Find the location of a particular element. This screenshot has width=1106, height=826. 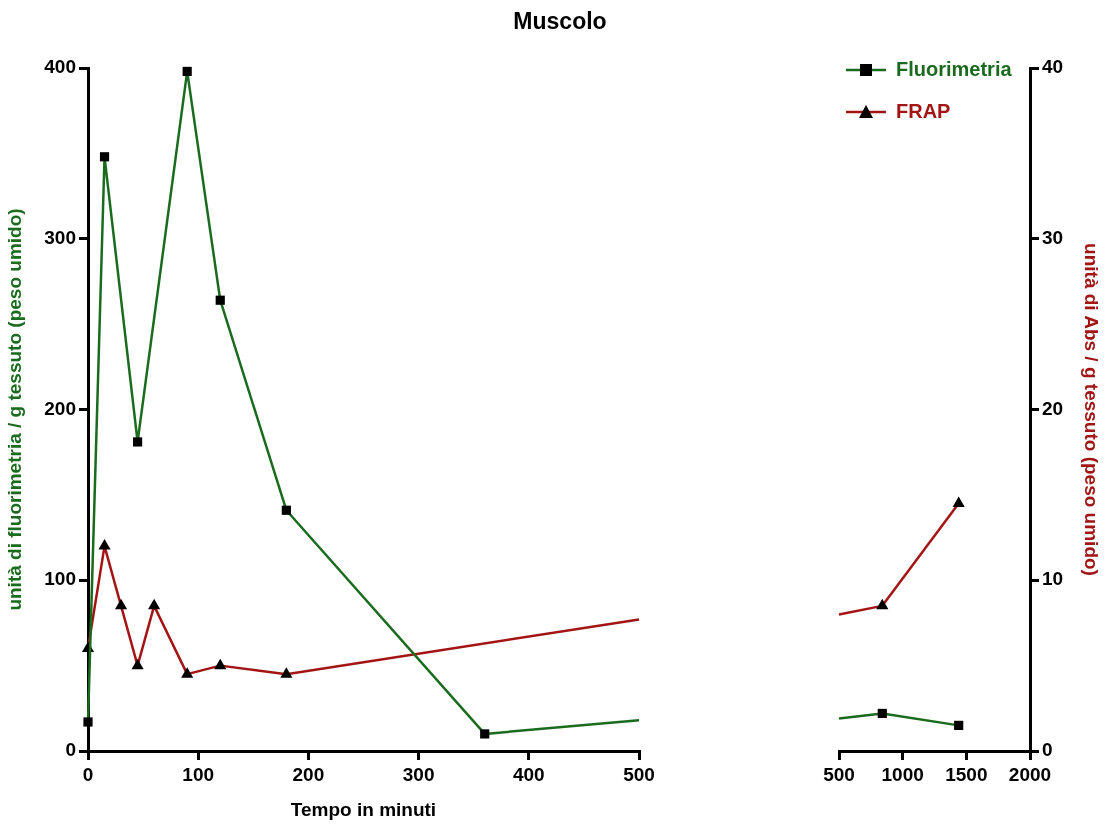

y2-tick-label: 30 is located at coordinates (1053, 237).